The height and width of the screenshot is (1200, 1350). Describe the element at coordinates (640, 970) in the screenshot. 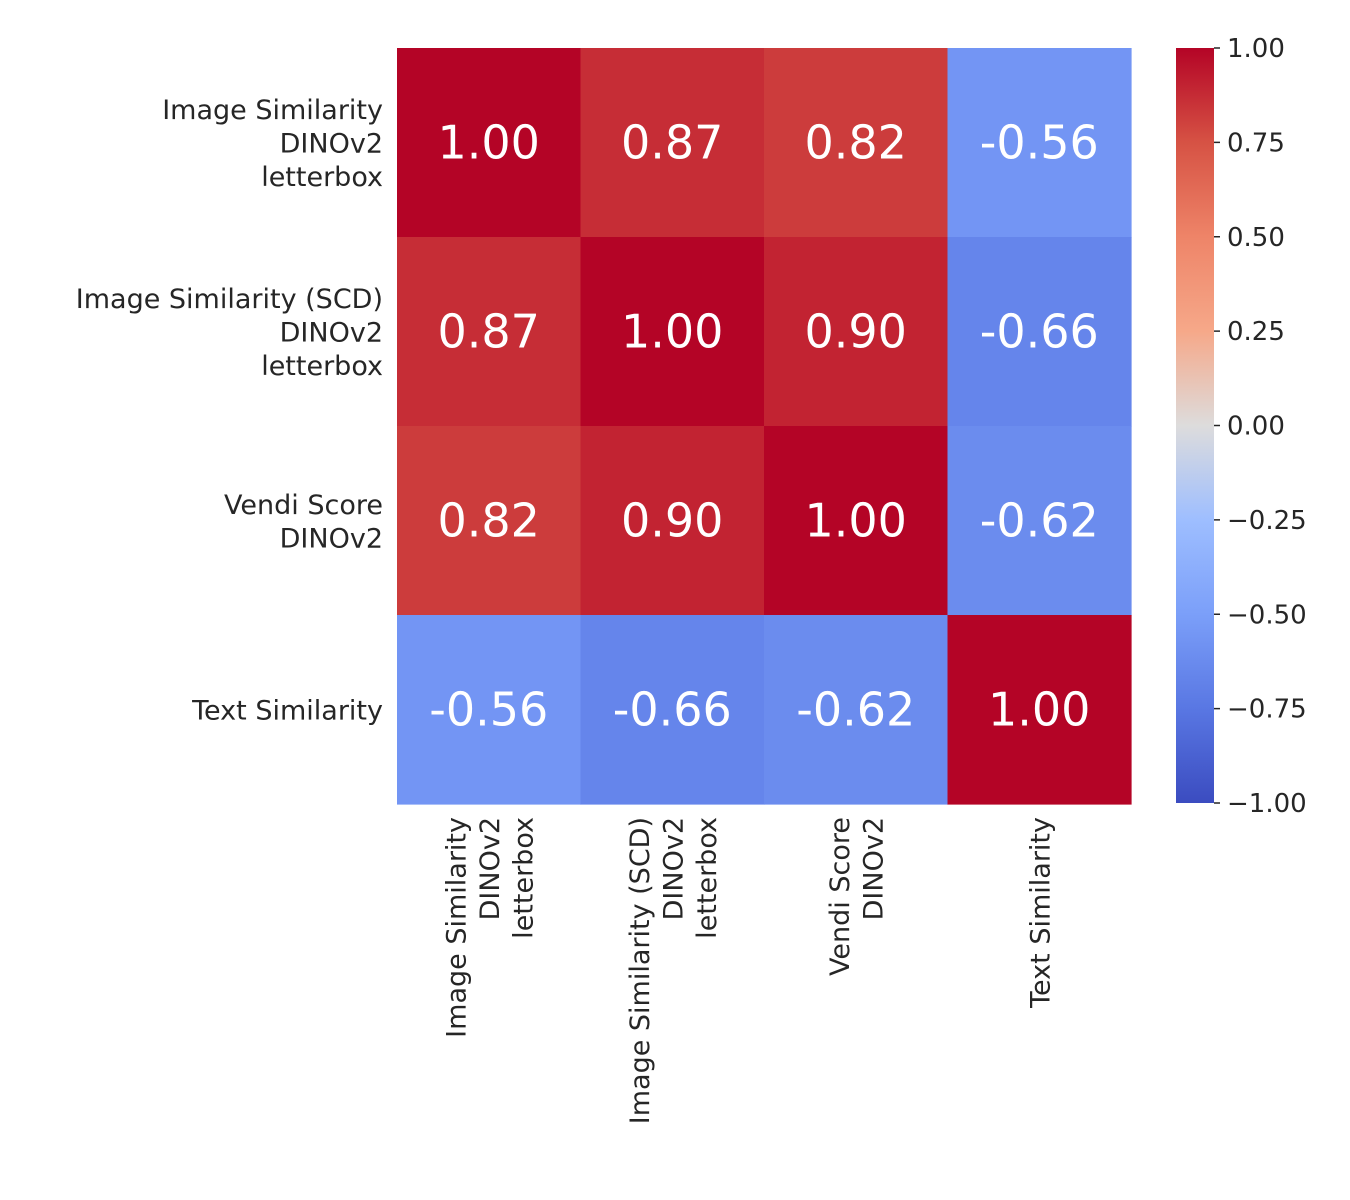

I see `column-label-1-line-0: Image Similarity (SCD)` at that location.